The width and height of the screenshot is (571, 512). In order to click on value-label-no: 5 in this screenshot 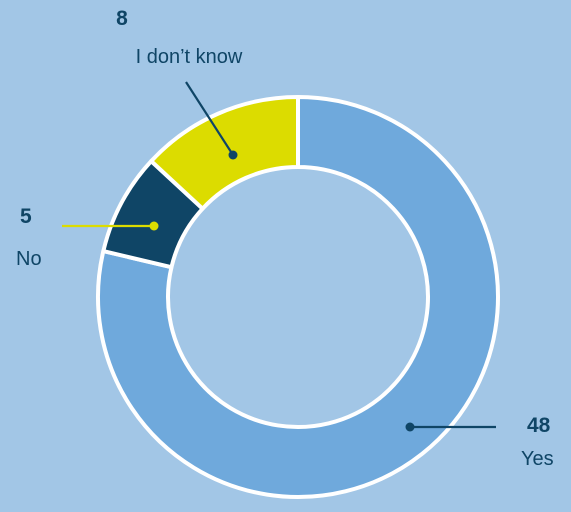, I will do `click(26, 216)`.